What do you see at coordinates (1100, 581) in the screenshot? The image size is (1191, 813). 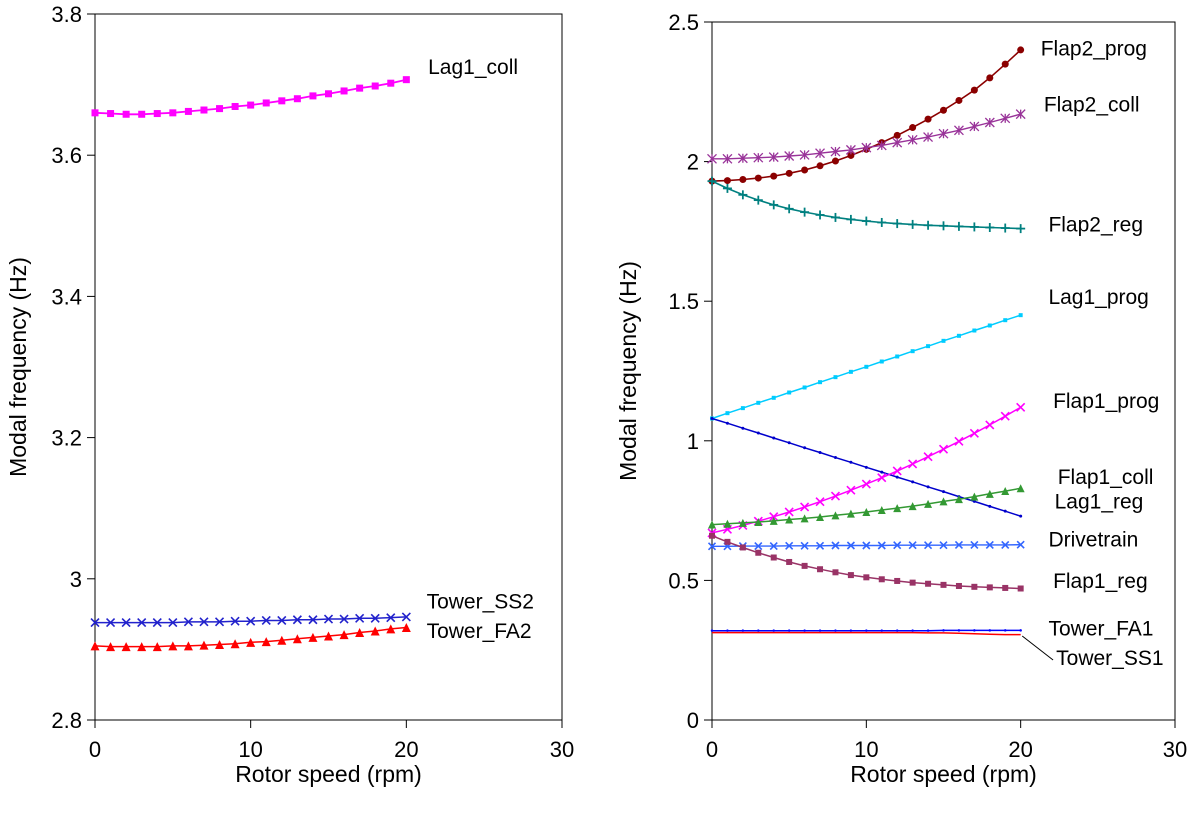 I see `series-label-Flap1_reg: Flap1_reg` at bounding box center [1100, 581].